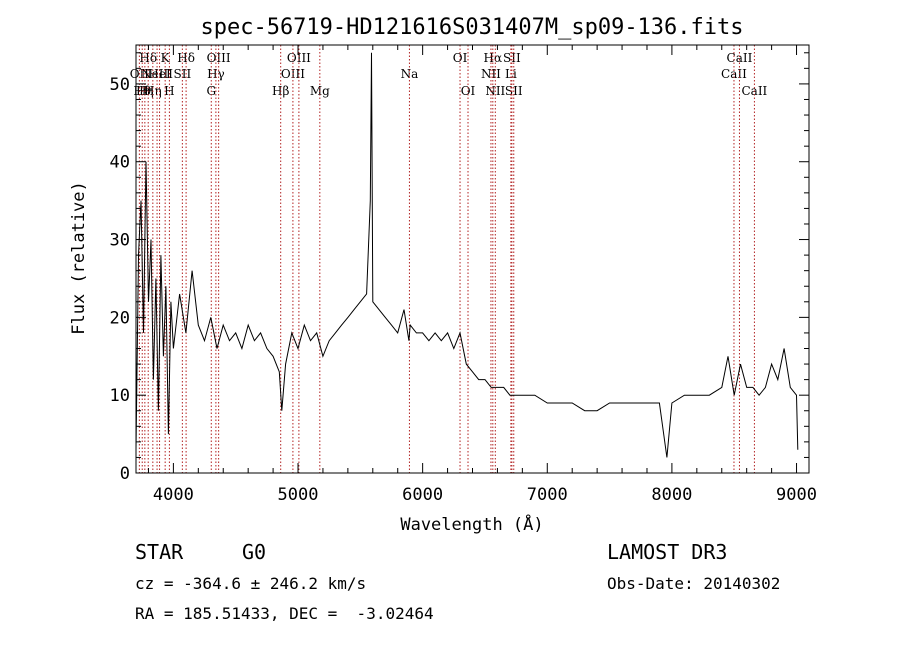  What do you see at coordinates (422, 495) in the screenshot?
I see `x-tick-label-2: 6000` at bounding box center [422, 495].